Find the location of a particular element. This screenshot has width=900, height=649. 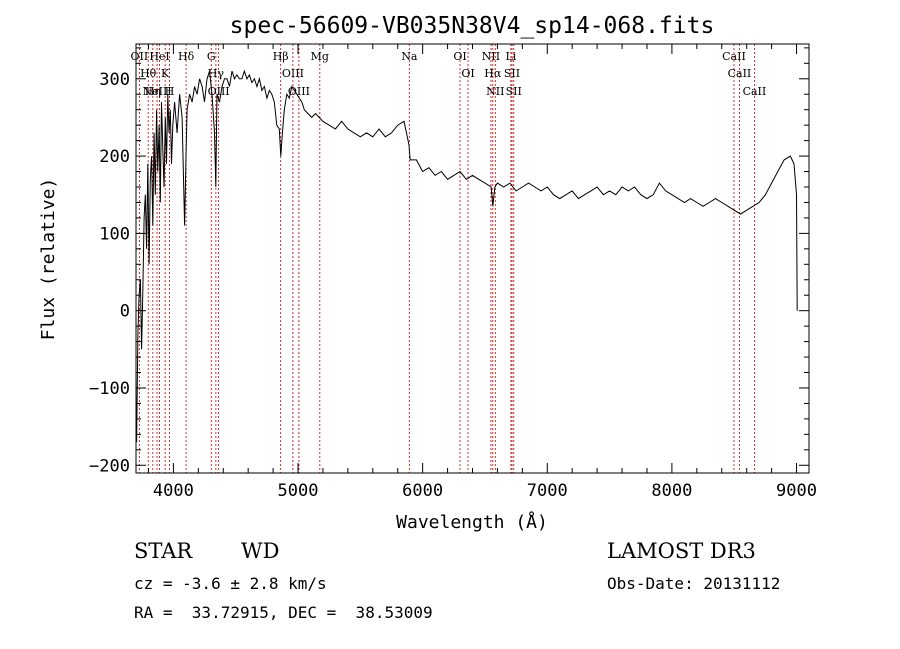

y-tick-label: 0 is located at coordinates (125, 312).